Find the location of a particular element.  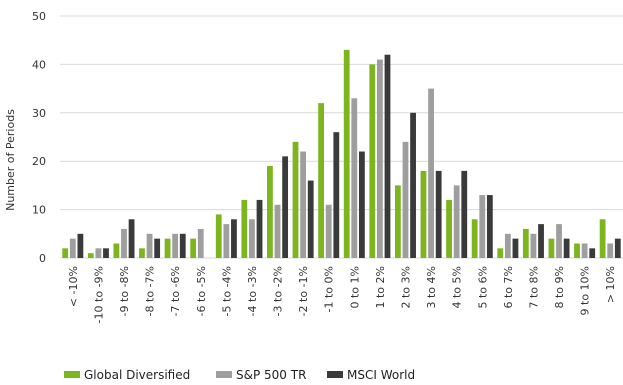

x-tick-label: -5 to -4% is located at coordinates (226, 291).